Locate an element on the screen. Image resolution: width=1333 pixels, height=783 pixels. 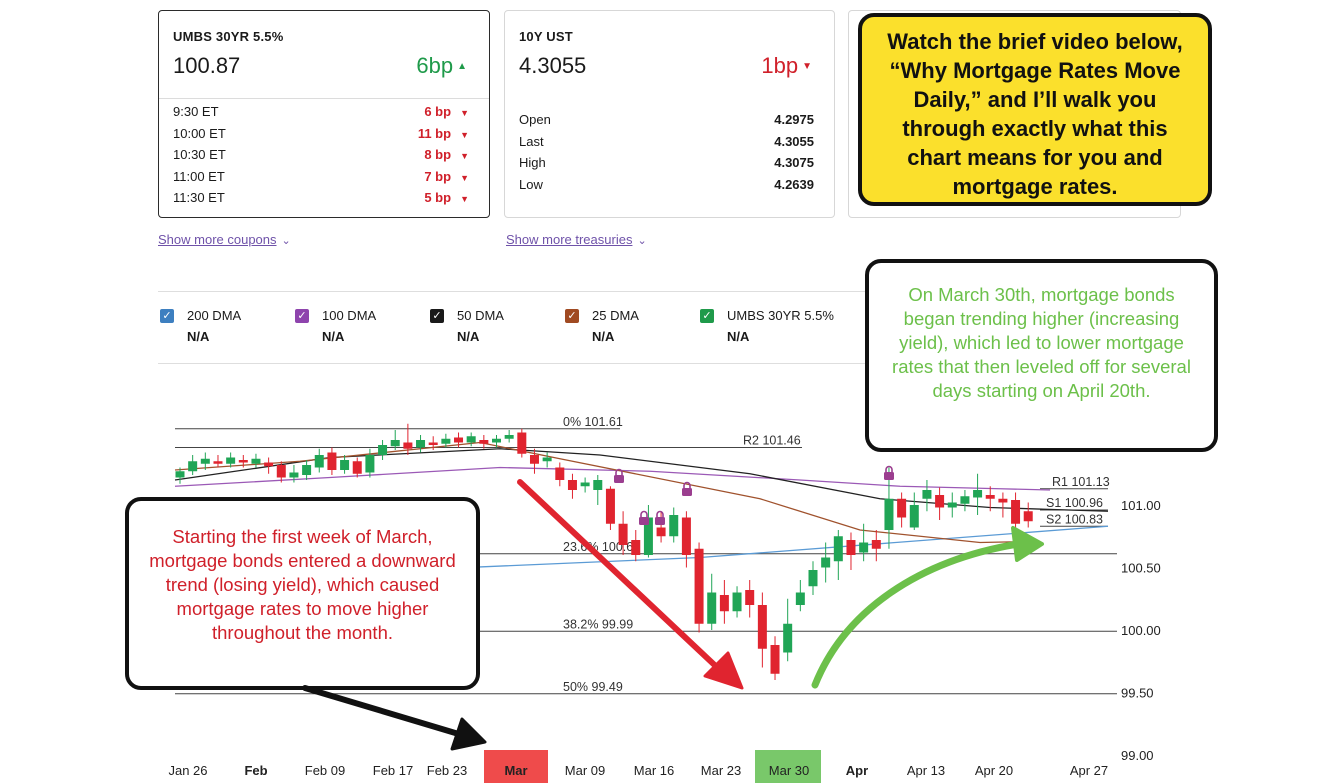
x-tick-label: Mar 09 is located at coordinates (585, 770).